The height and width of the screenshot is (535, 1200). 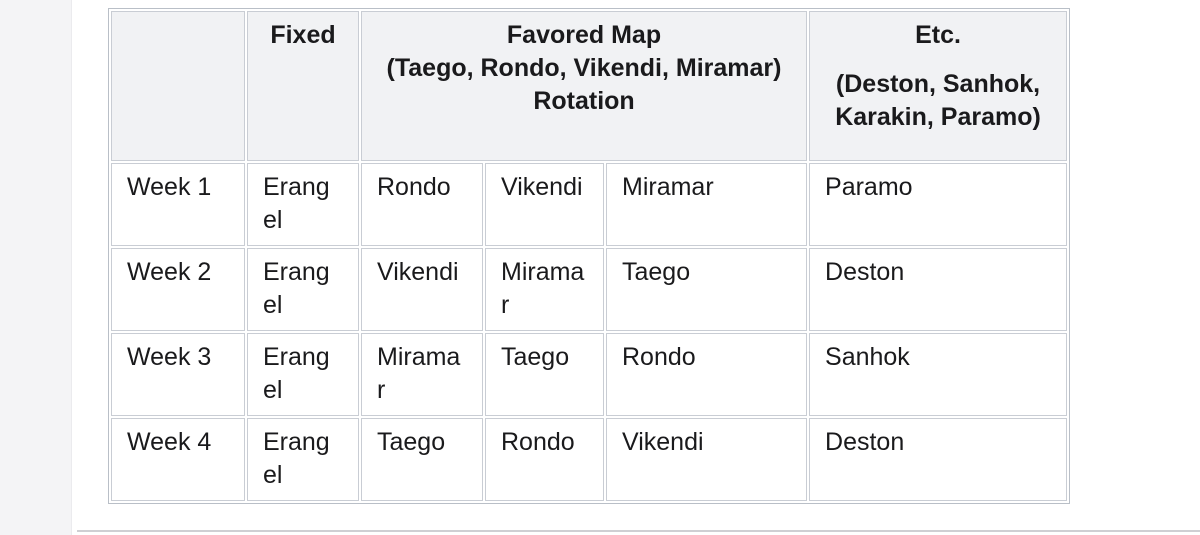 What do you see at coordinates (584, 101) in the screenshot?
I see `favored-map-rotation-label: Rotation` at bounding box center [584, 101].